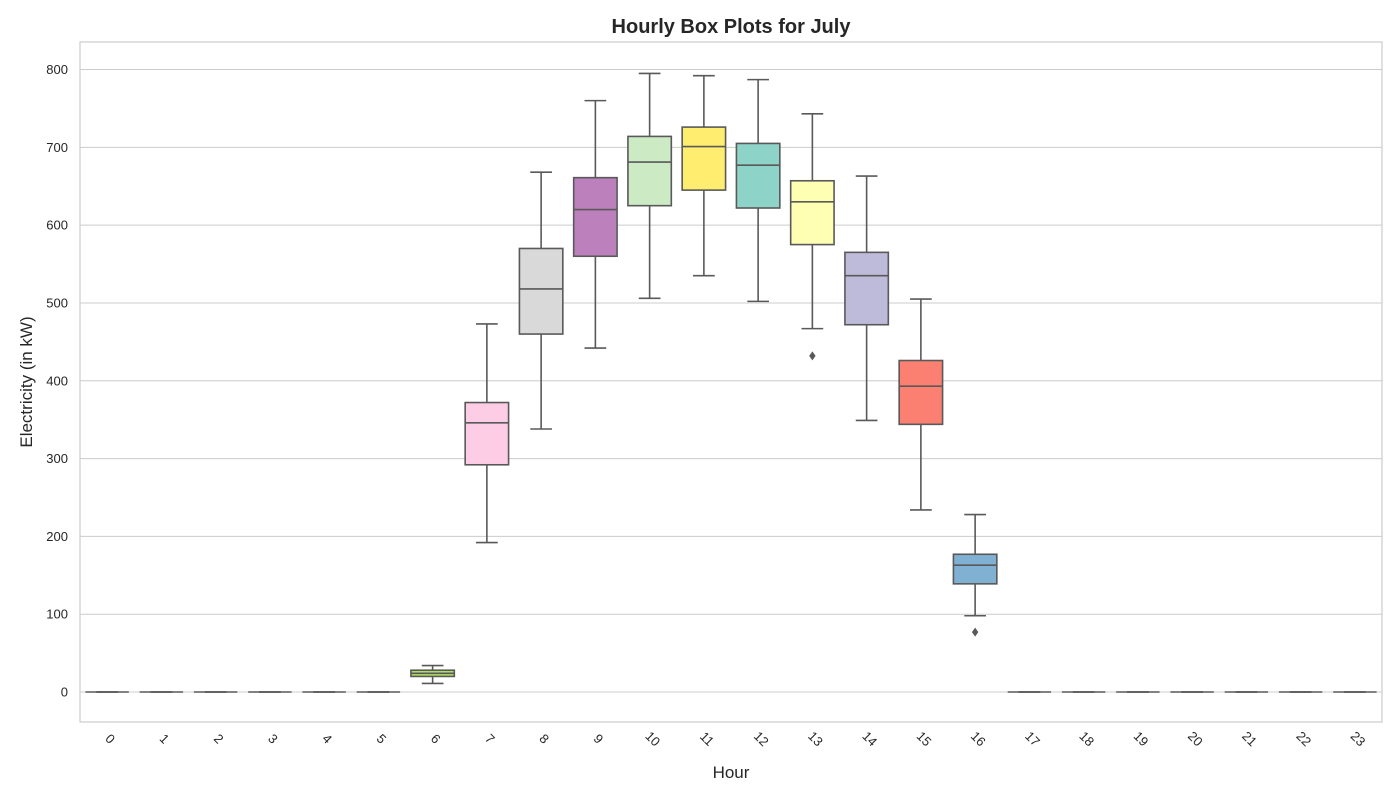  What do you see at coordinates (731, 772) in the screenshot?
I see `x-axis-label: Hour` at bounding box center [731, 772].